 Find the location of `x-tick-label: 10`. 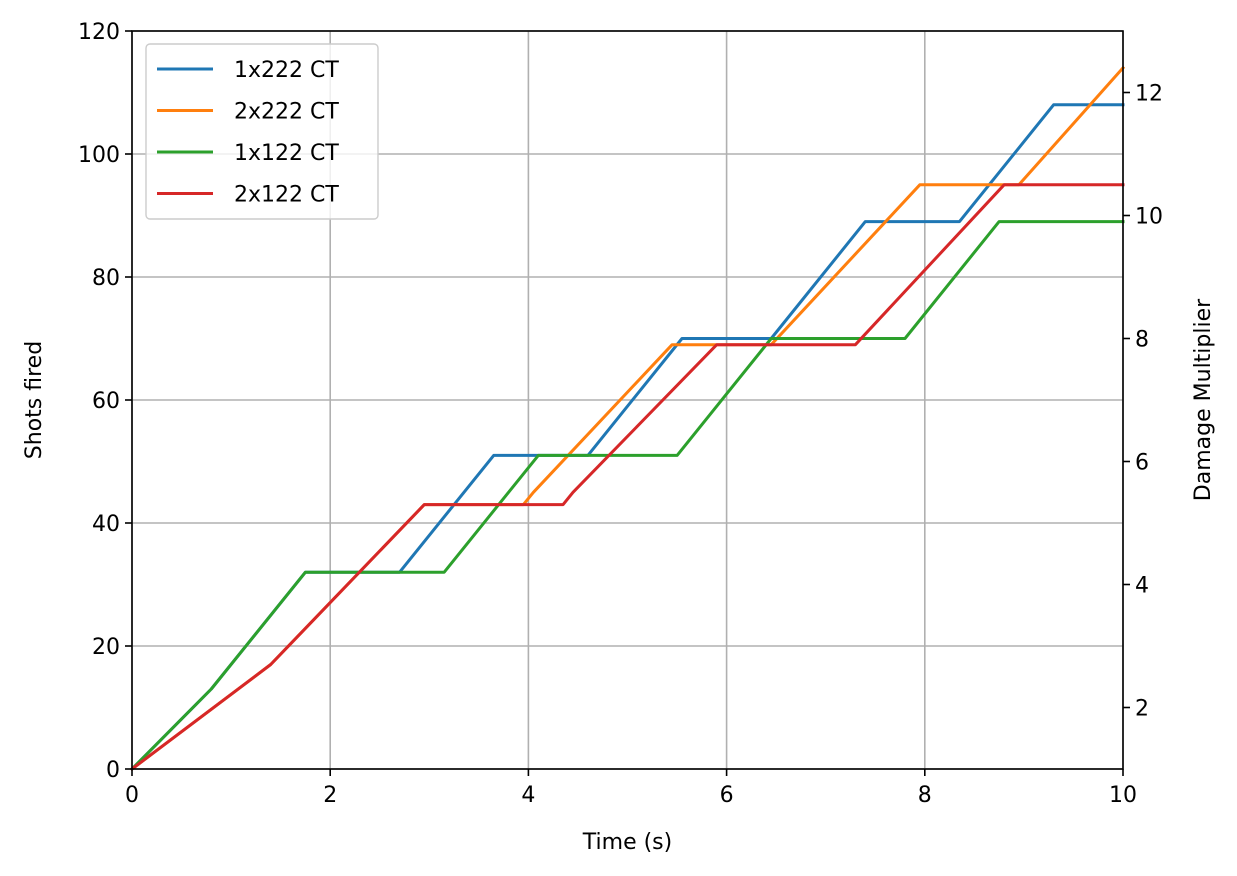

x-tick-label: 10 is located at coordinates (1123, 795).